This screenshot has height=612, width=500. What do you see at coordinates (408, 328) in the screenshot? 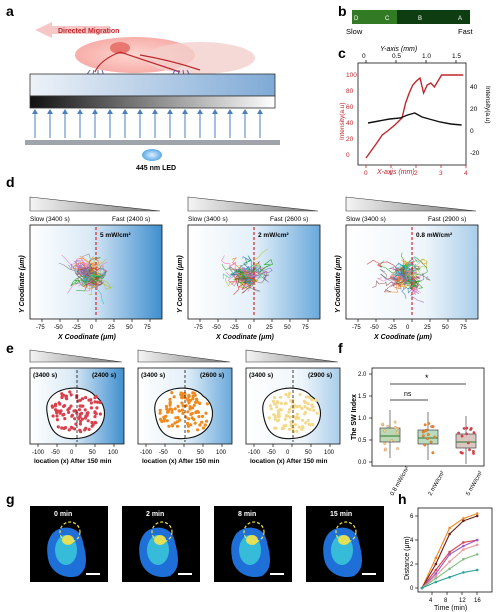
I see `panel-d-xtick-label: 0` at bounding box center [408, 328].